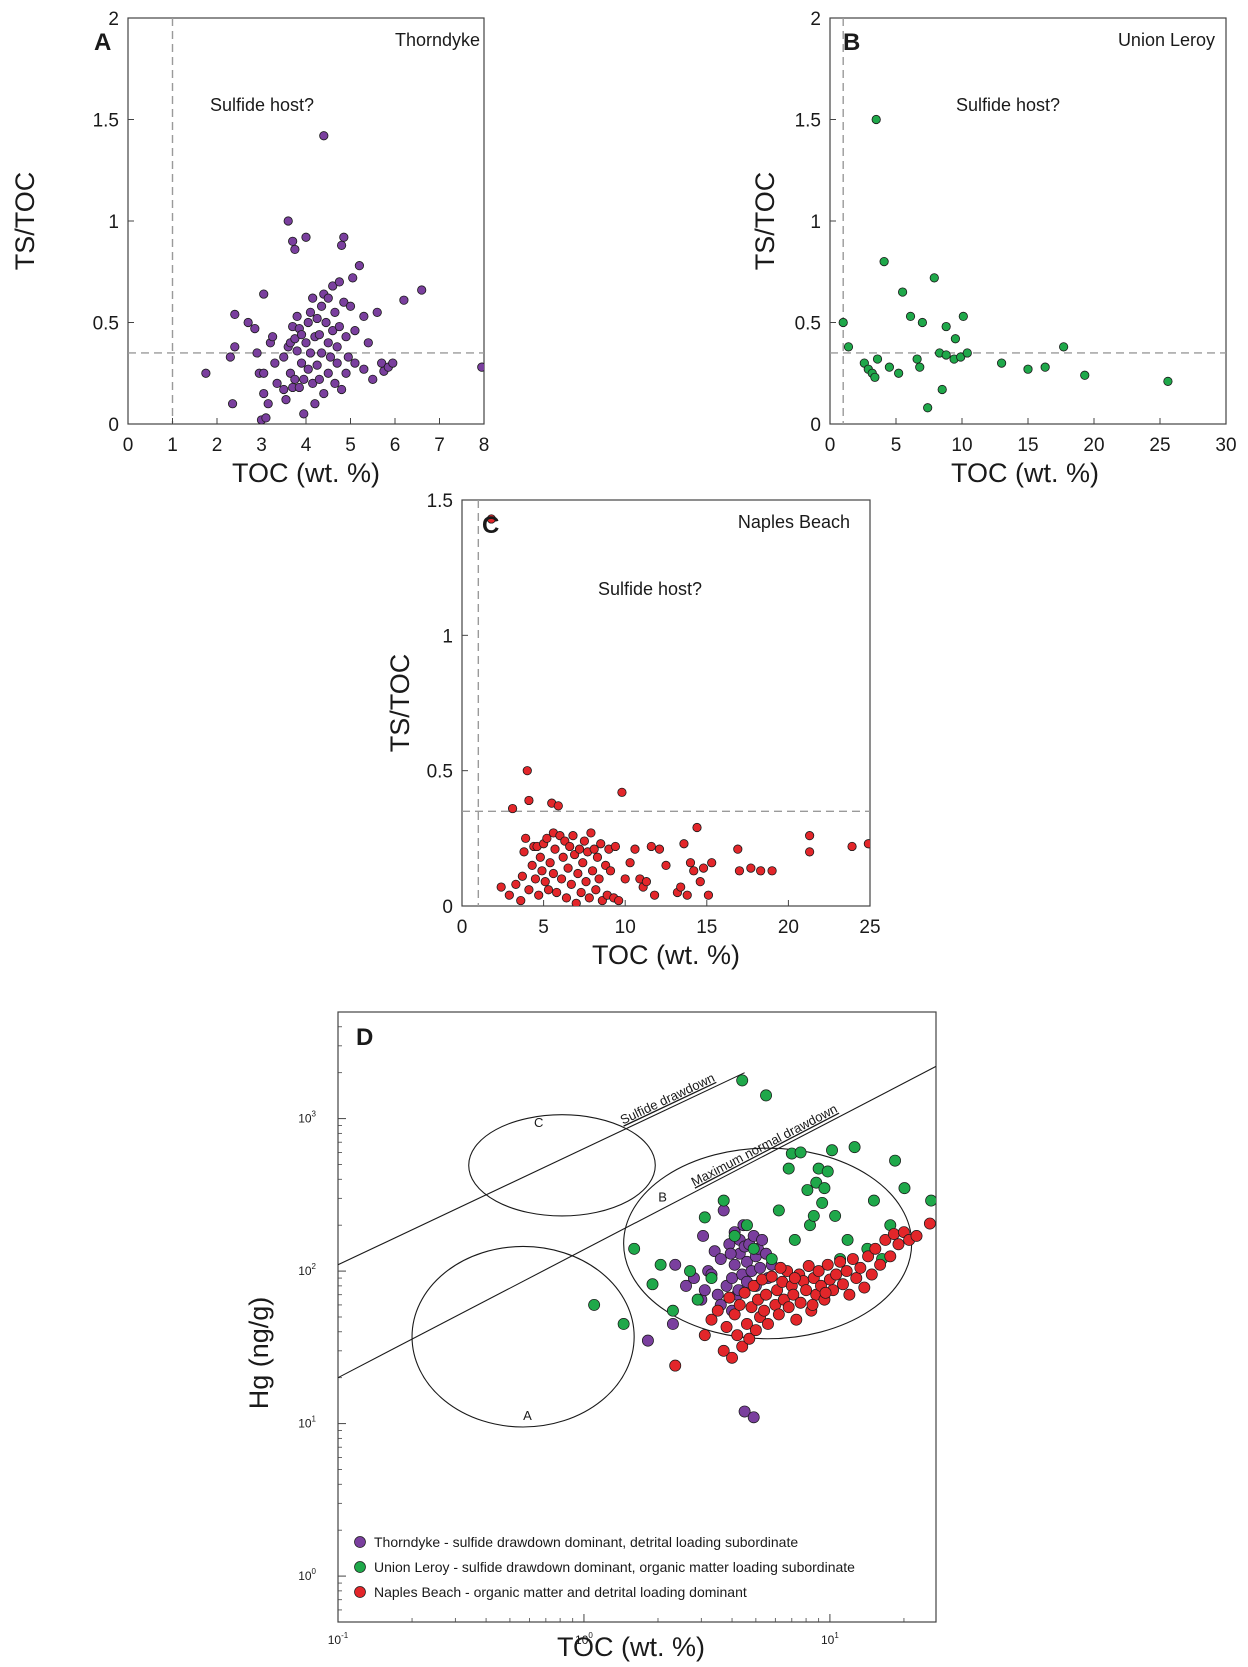  What do you see at coordinates (261, 445) in the screenshot?
I see `panel-a-x-tick-label: 3` at bounding box center [261, 445].